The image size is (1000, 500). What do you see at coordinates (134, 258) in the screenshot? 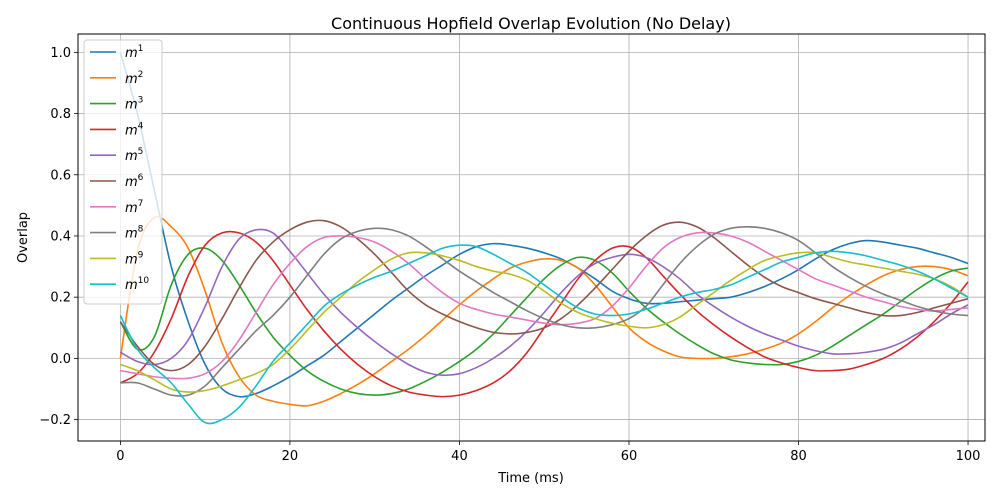
I see `legend-entry: m9` at bounding box center [134, 258].